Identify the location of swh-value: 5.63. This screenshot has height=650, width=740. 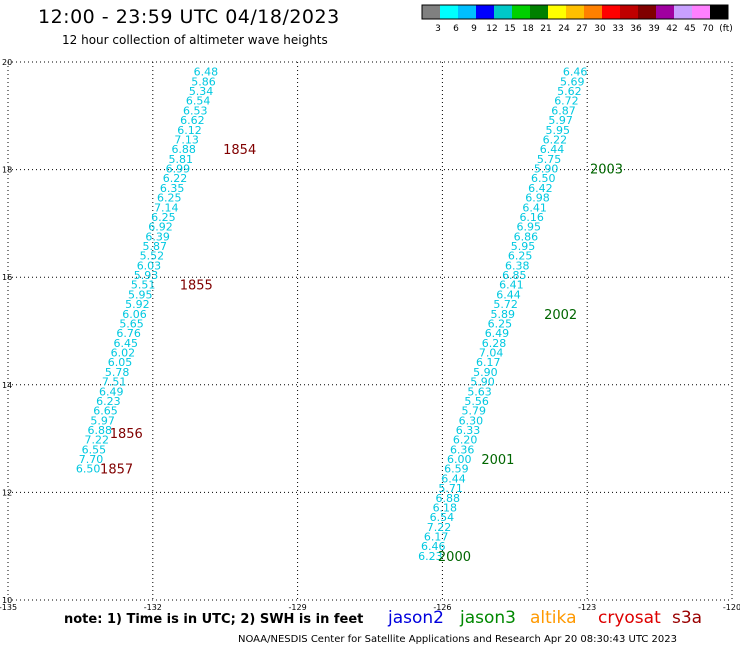
(479, 391).